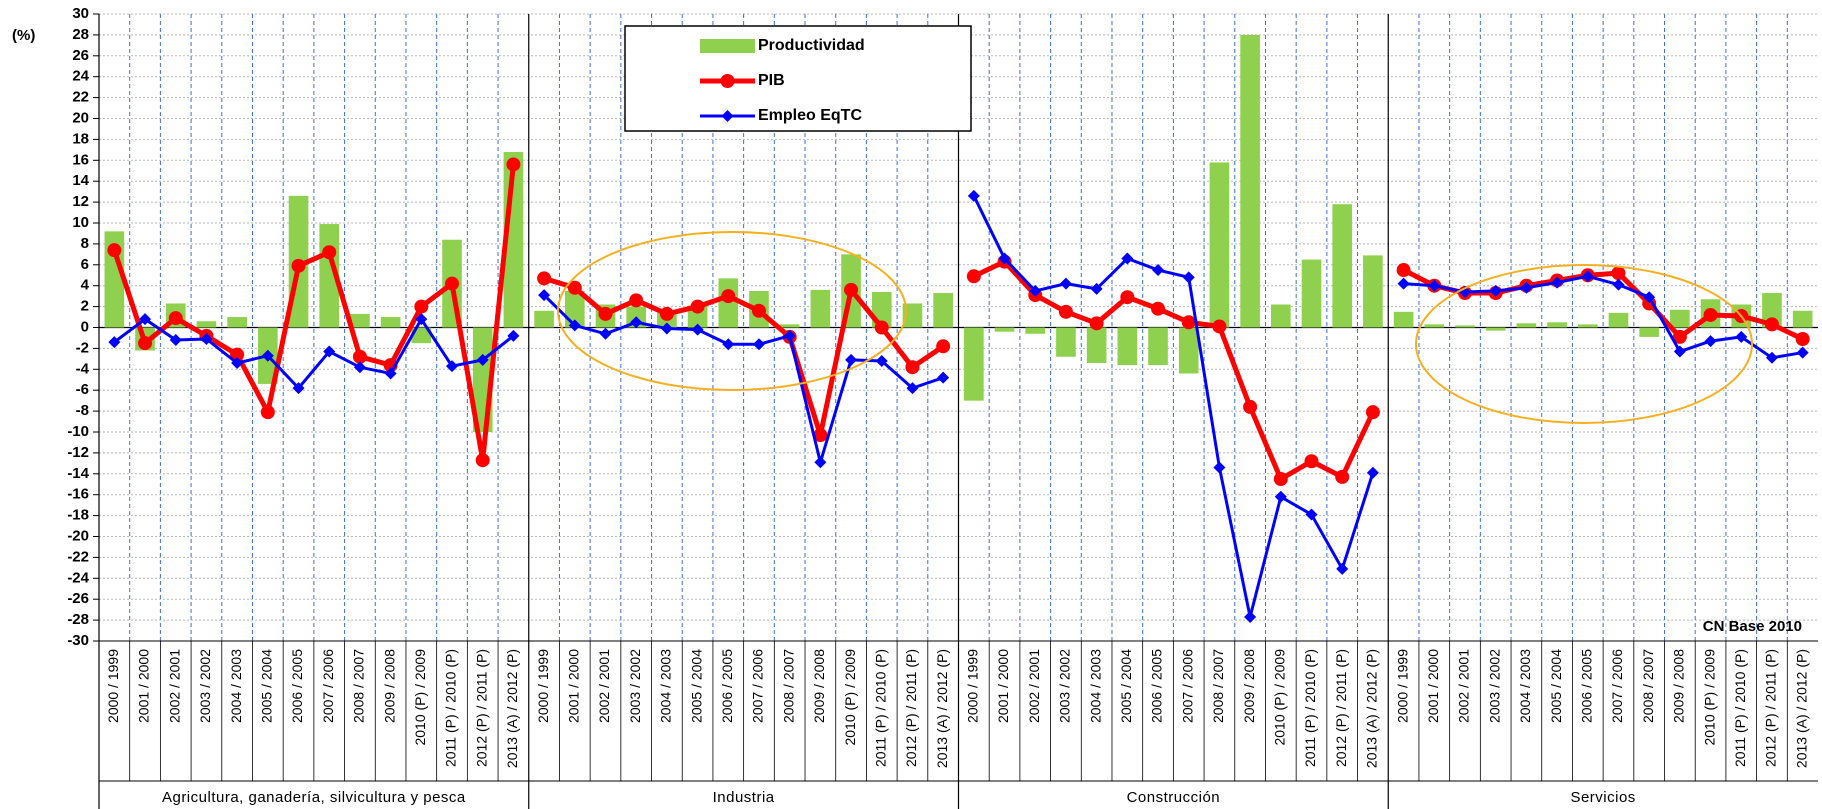 The height and width of the screenshot is (809, 1822). Describe the element at coordinates (78, 619) in the screenshot. I see `y-tick-label: -28` at that location.